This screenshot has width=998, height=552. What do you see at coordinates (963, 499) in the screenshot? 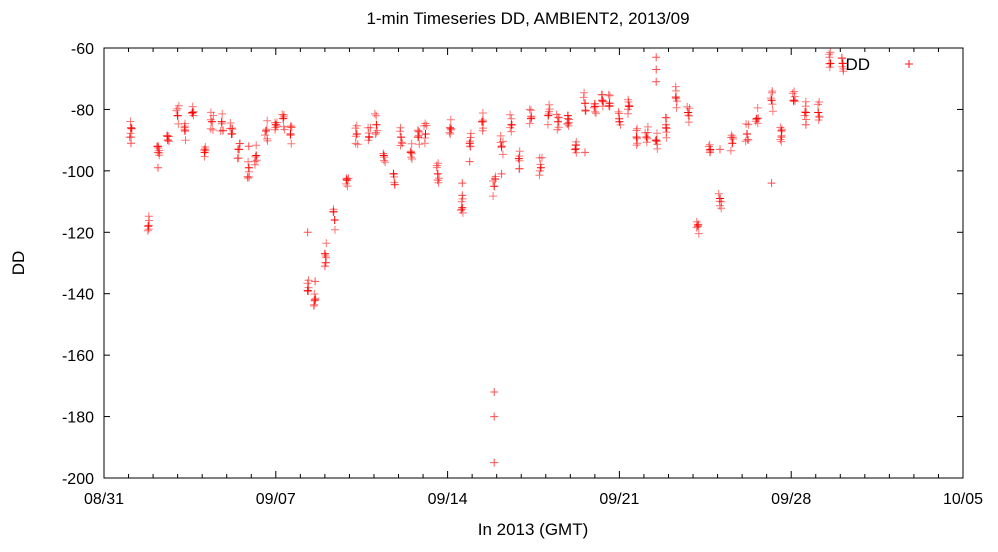
I see `x-tick-label: 10/05` at bounding box center [963, 499].